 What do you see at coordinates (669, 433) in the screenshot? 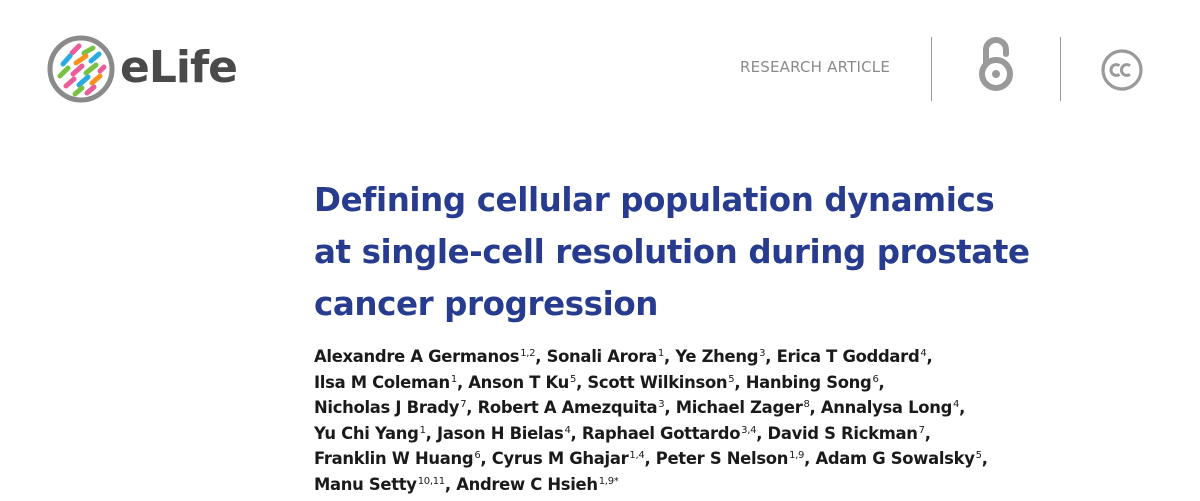
I see `author-name: Raphael Gottardo3,4` at bounding box center [669, 433].